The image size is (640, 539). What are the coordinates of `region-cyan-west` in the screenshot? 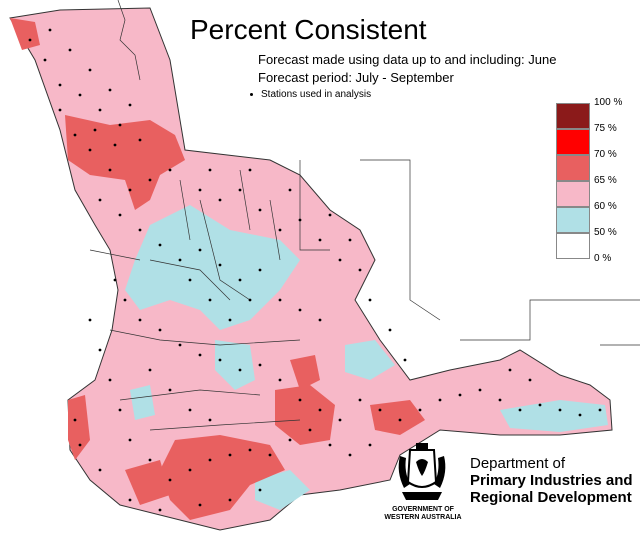 It's located at (142, 402).